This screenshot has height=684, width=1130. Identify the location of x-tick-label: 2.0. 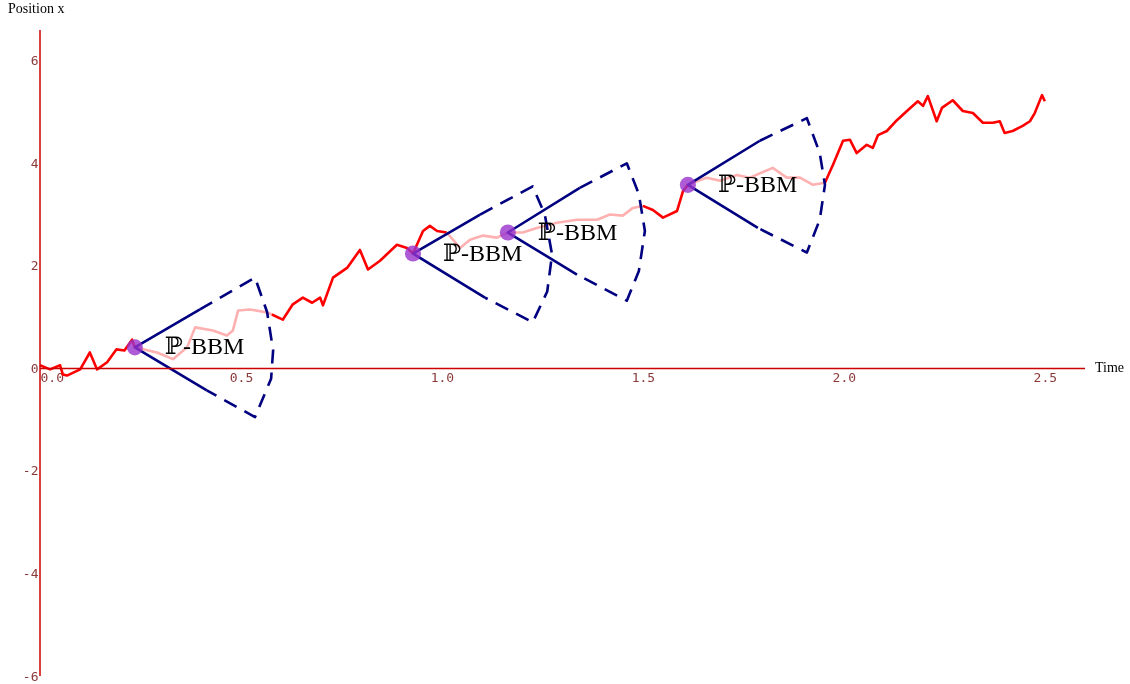
(844, 377).